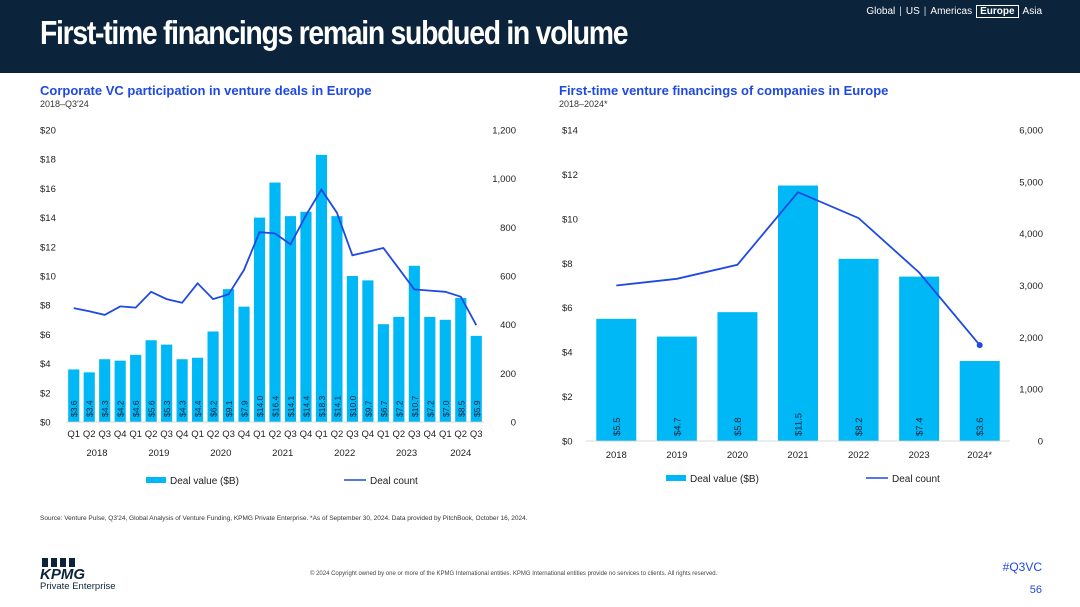 This screenshot has width=1080, height=607. What do you see at coordinates (797, 455) in the screenshot?
I see `right-x-category-label: 2021` at bounding box center [797, 455].